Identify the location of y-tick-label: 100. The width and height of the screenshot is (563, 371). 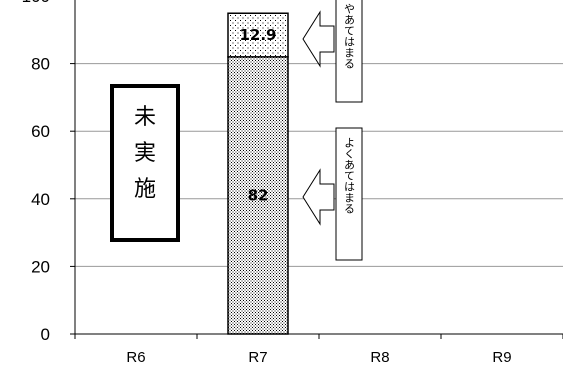
(36, 3).